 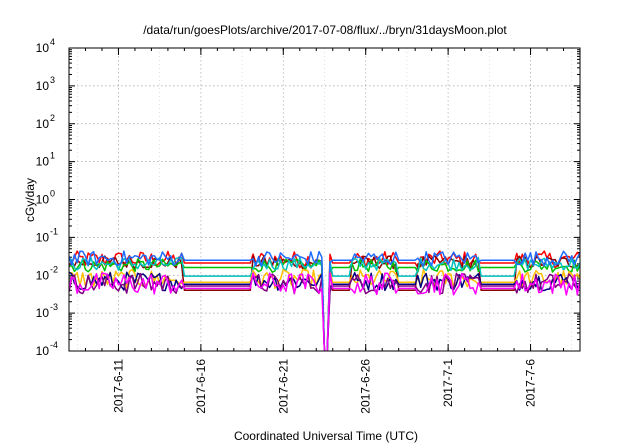 What do you see at coordinates (52, 194) in the screenshot?
I see `y-tick-exponent: 0` at bounding box center [52, 194].